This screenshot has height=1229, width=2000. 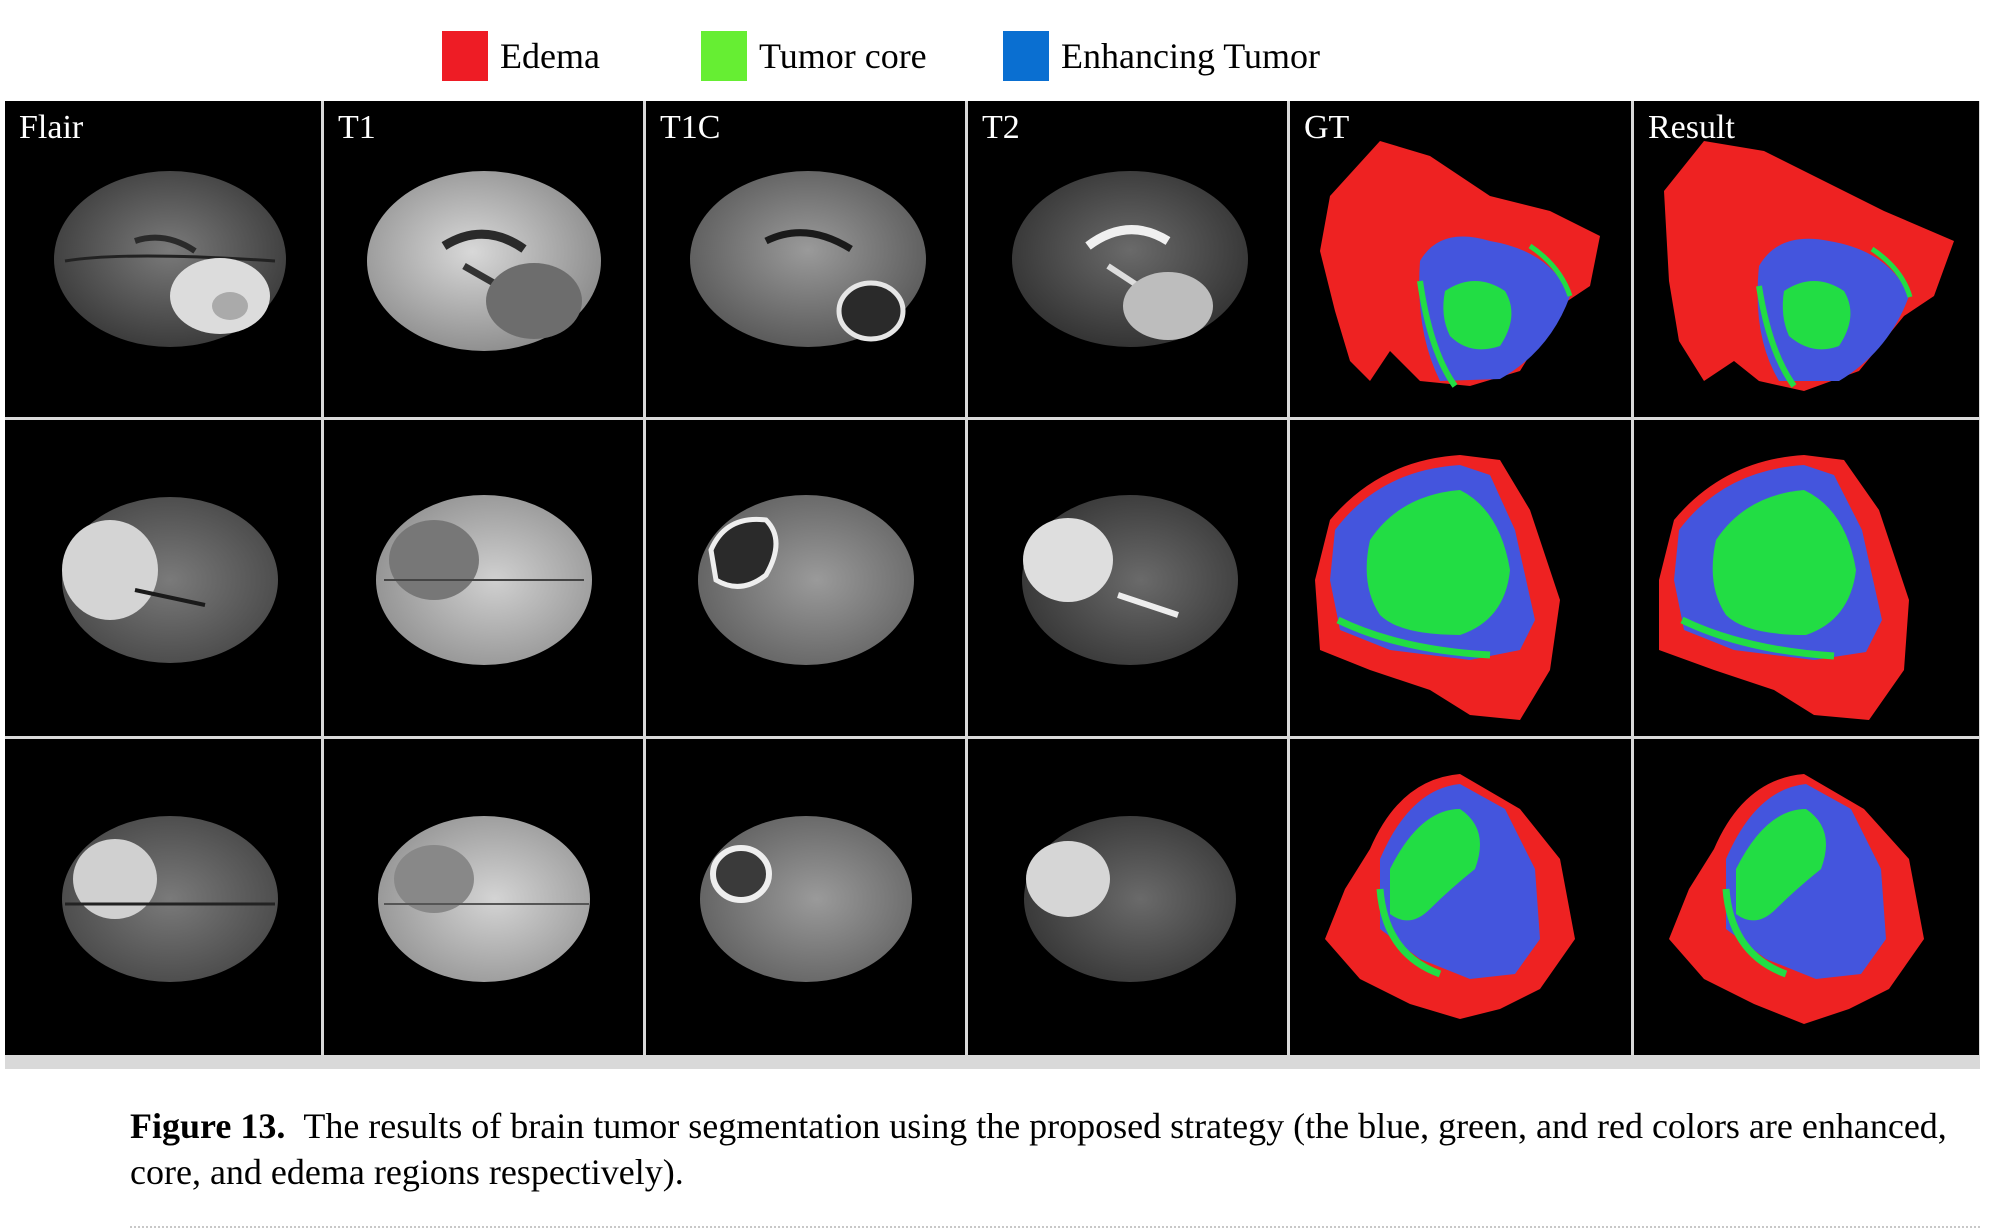 What do you see at coordinates (843, 56) in the screenshot?
I see `legend-label: Tumor core` at bounding box center [843, 56].